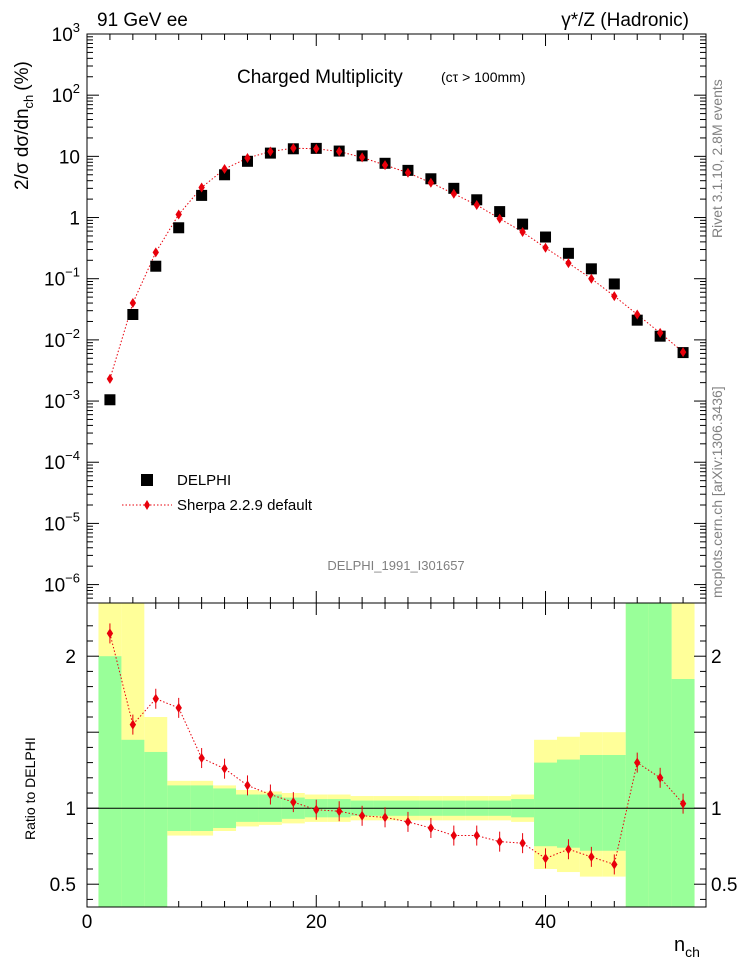 Image resolution: width=746 pixels, height=972 pixels. I want to click on ratio-y-tick-label-right: 0.5, so click(724, 885).